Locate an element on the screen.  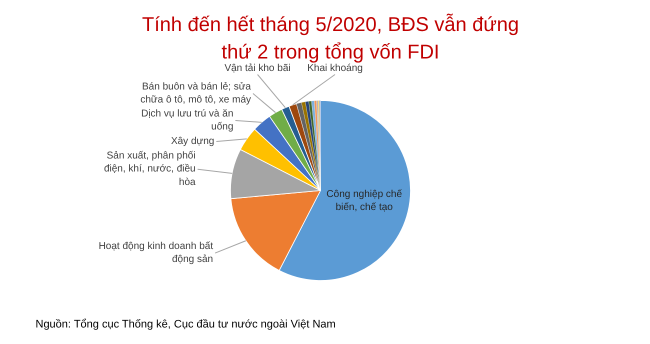
slice-label: Công nghiệp chế biến, chế tạo is located at coordinates (364, 201).